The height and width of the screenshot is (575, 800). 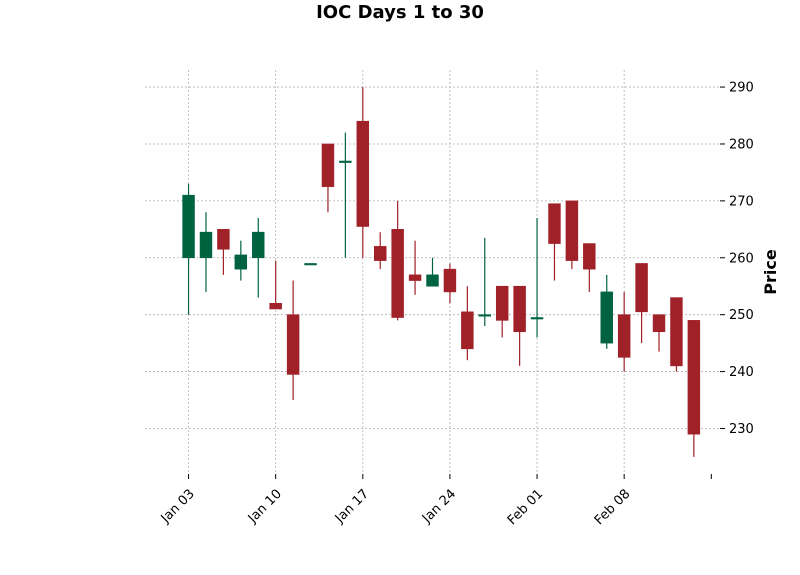 What do you see at coordinates (265, 507) in the screenshot?
I see `x-tick-label: Jan 10` at bounding box center [265, 507].